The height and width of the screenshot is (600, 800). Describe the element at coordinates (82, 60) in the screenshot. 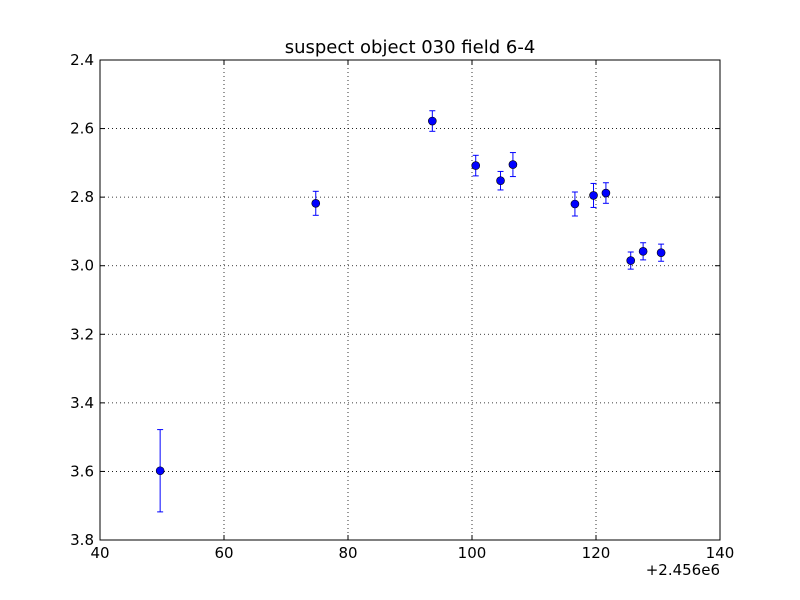

I see `y-tick-label: 2.4` at that location.